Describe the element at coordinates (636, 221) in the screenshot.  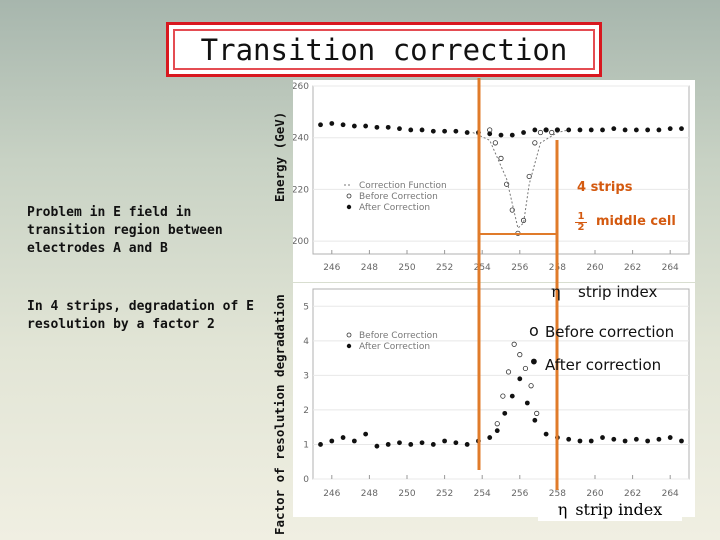
I see `middle-cell-label: middle cell` at that location.